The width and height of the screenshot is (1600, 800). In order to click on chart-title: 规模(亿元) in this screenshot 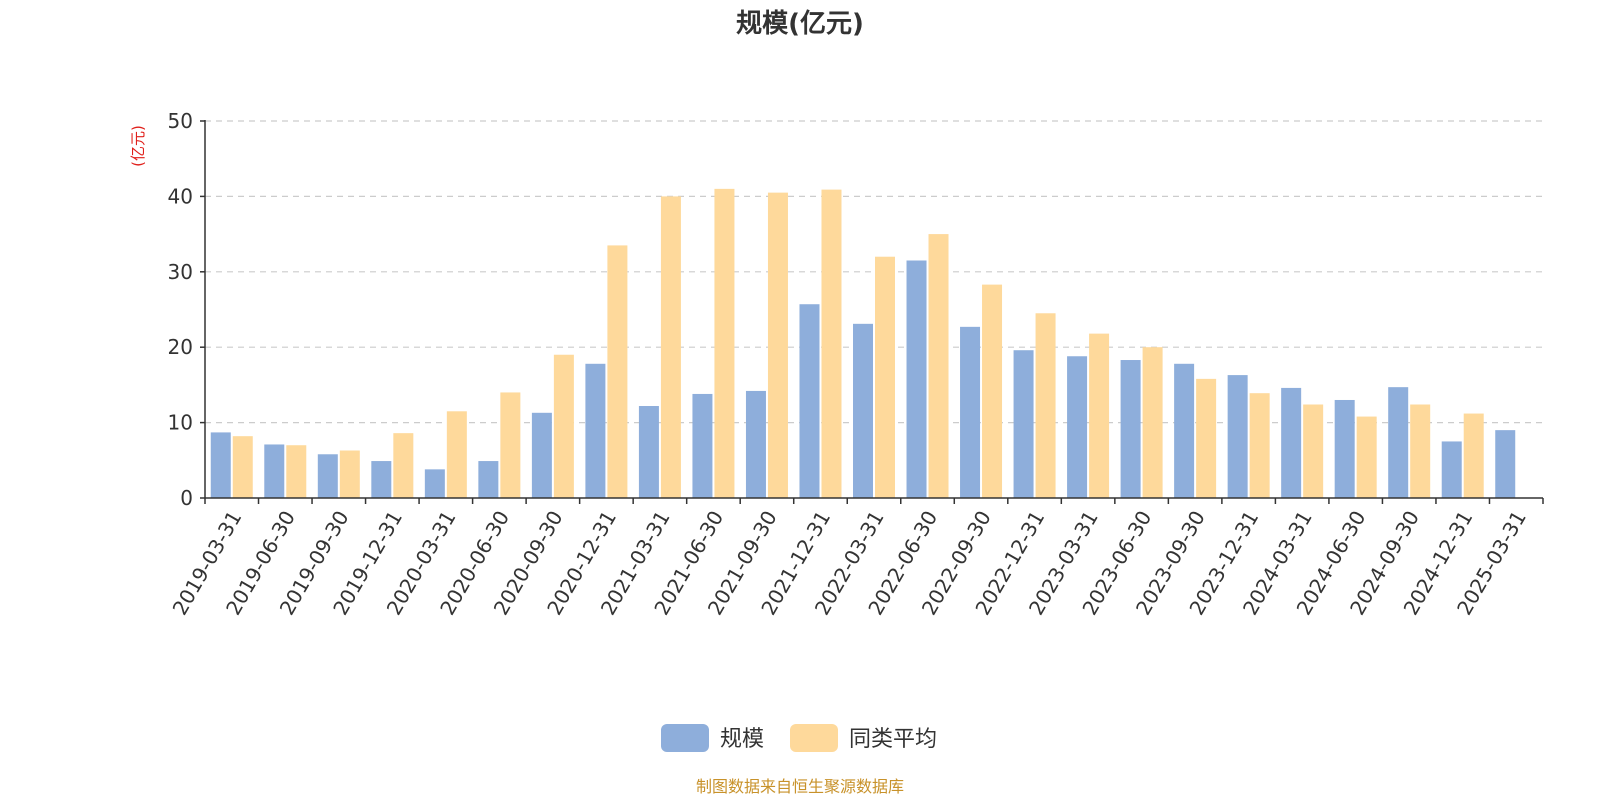, I will do `click(800, 24)`.